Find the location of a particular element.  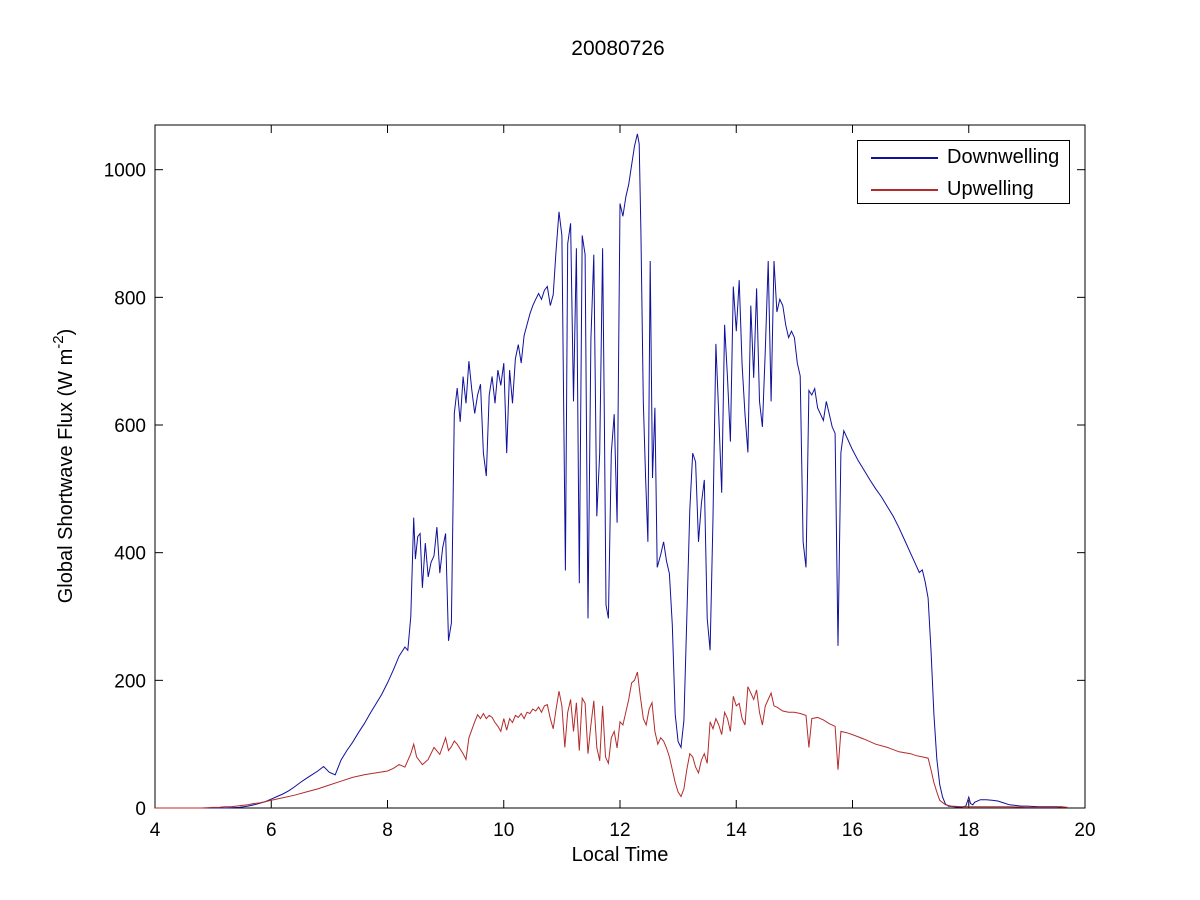

y-tick-label: 0 is located at coordinates (140, 809).